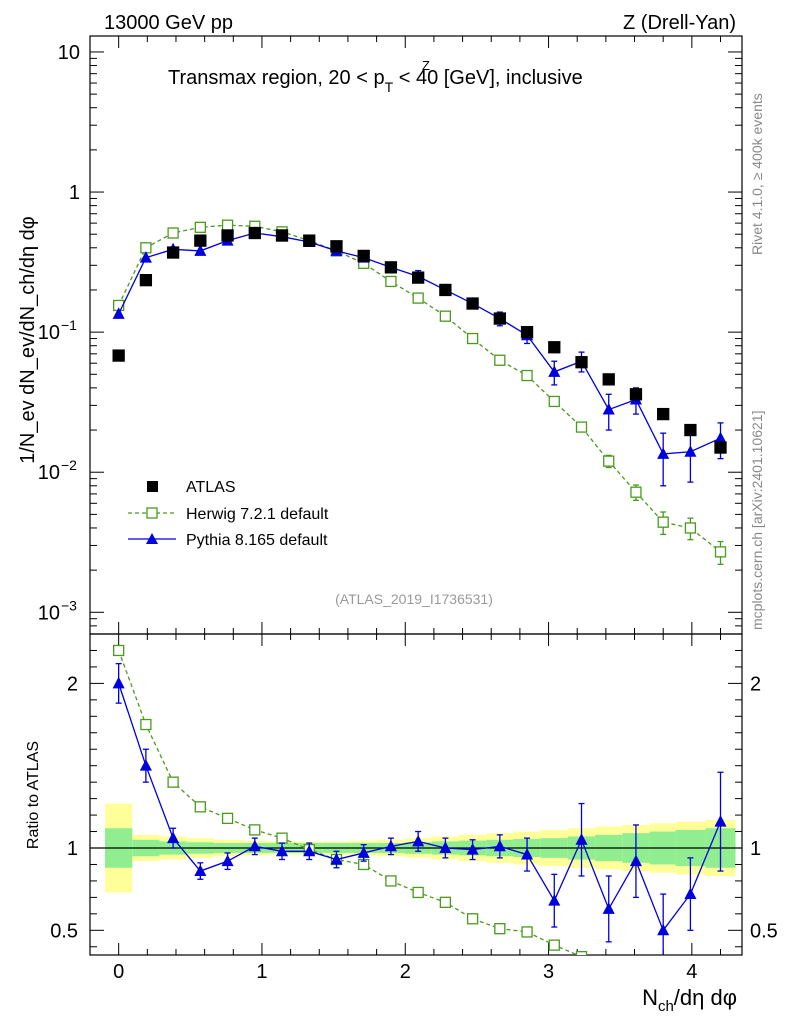 The image size is (786, 1024). Describe the element at coordinates (118, 972) in the screenshot. I see `x-tick-label: 0` at that location.